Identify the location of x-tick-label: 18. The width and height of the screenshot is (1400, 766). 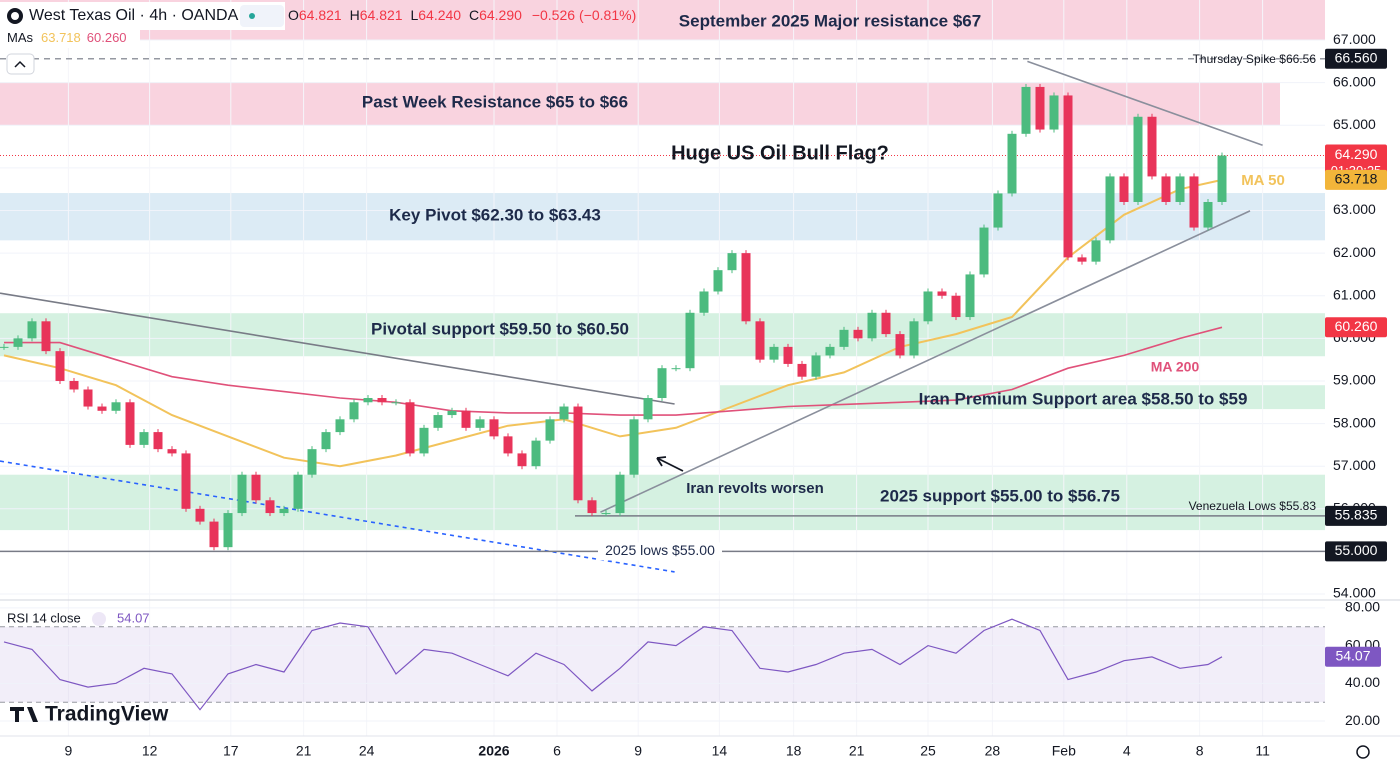
(794, 751).